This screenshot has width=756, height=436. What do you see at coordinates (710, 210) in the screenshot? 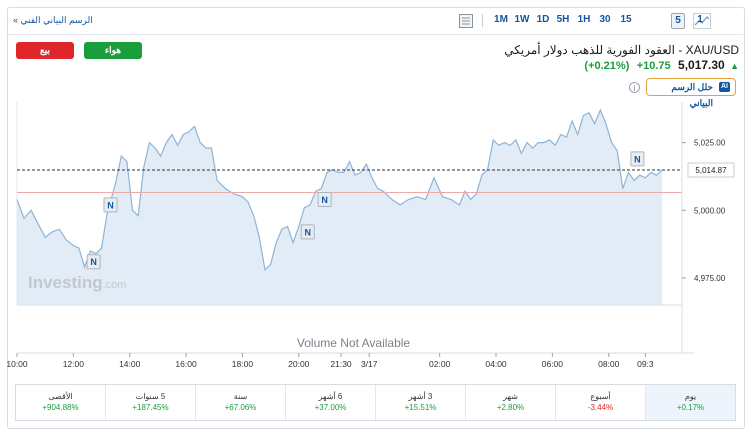
I see `y-tick-label: 5,000.00` at bounding box center [710, 210].